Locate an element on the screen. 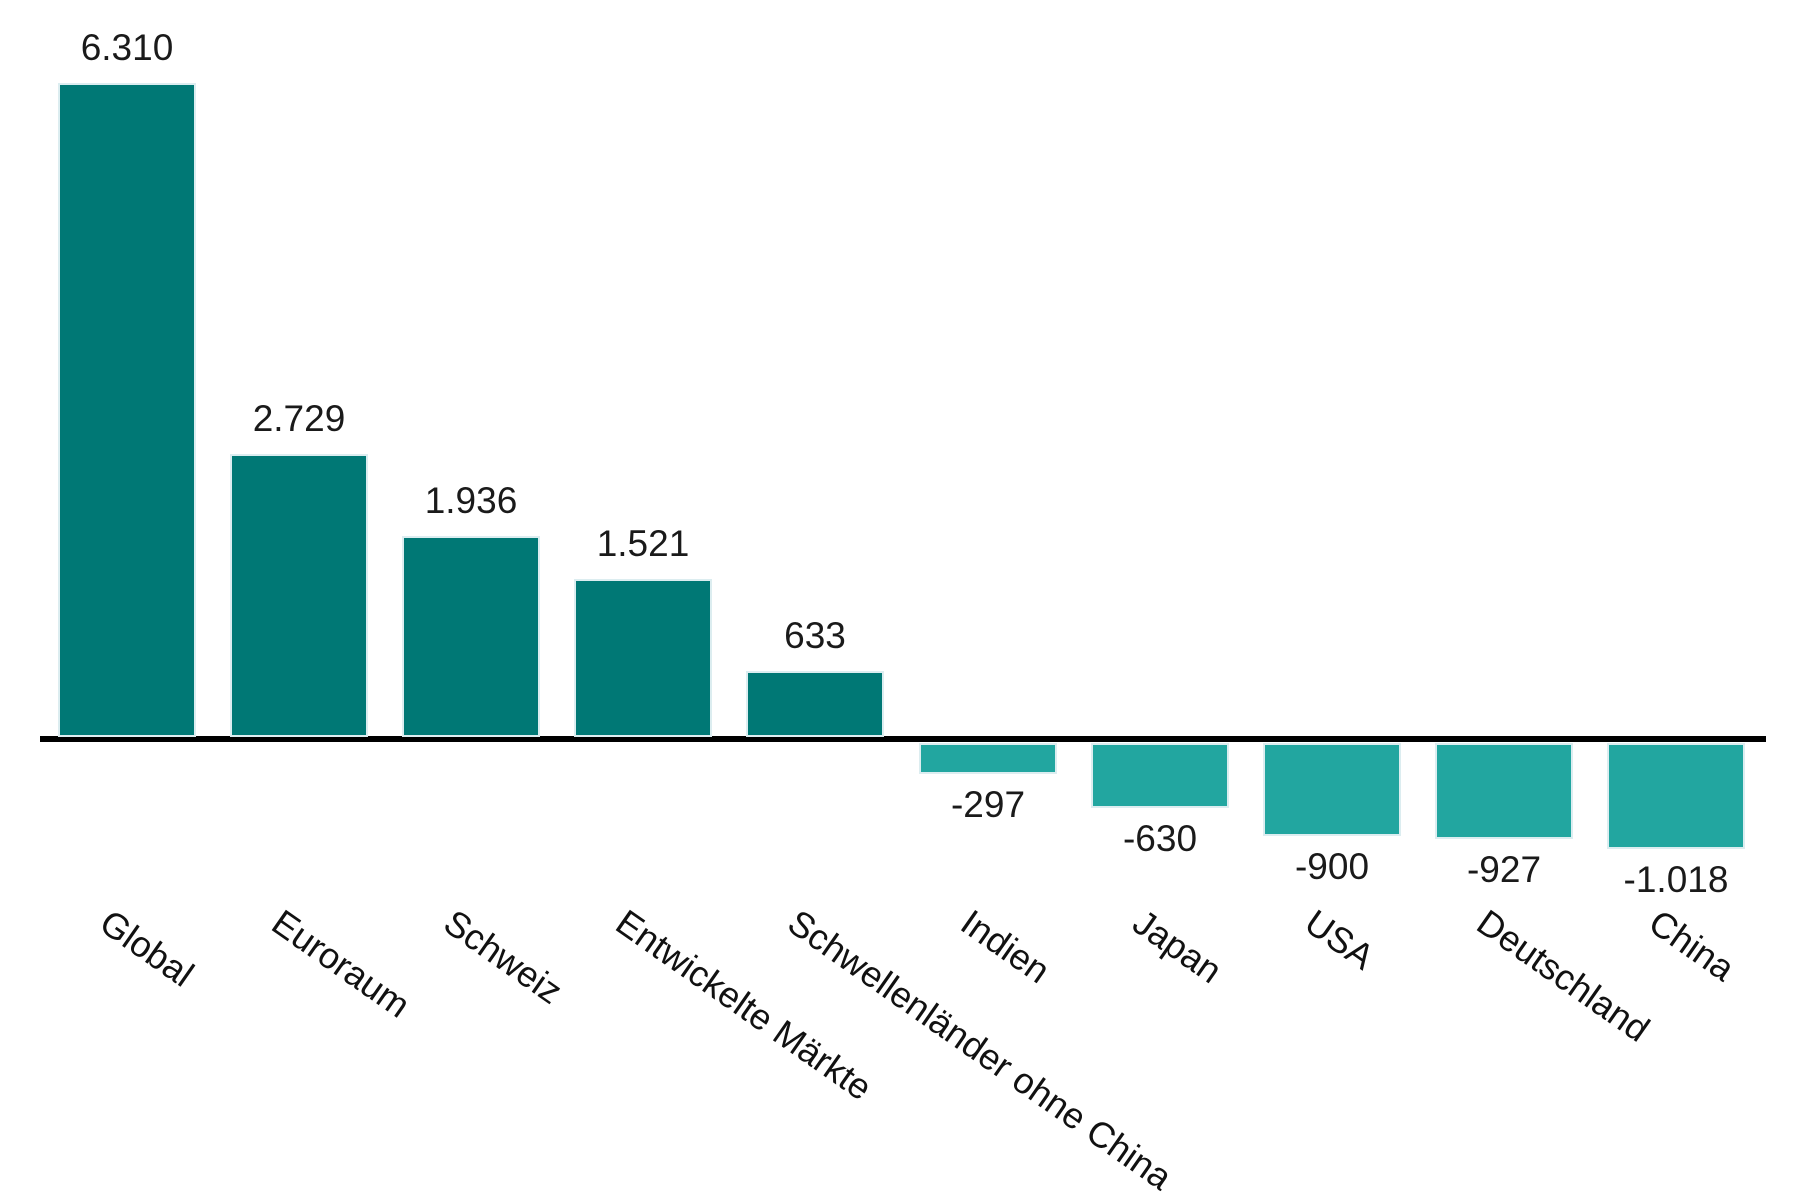 The height and width of the screenshot is (1200, 1800). x-axis-baseline is located at coordinates (903, 739).